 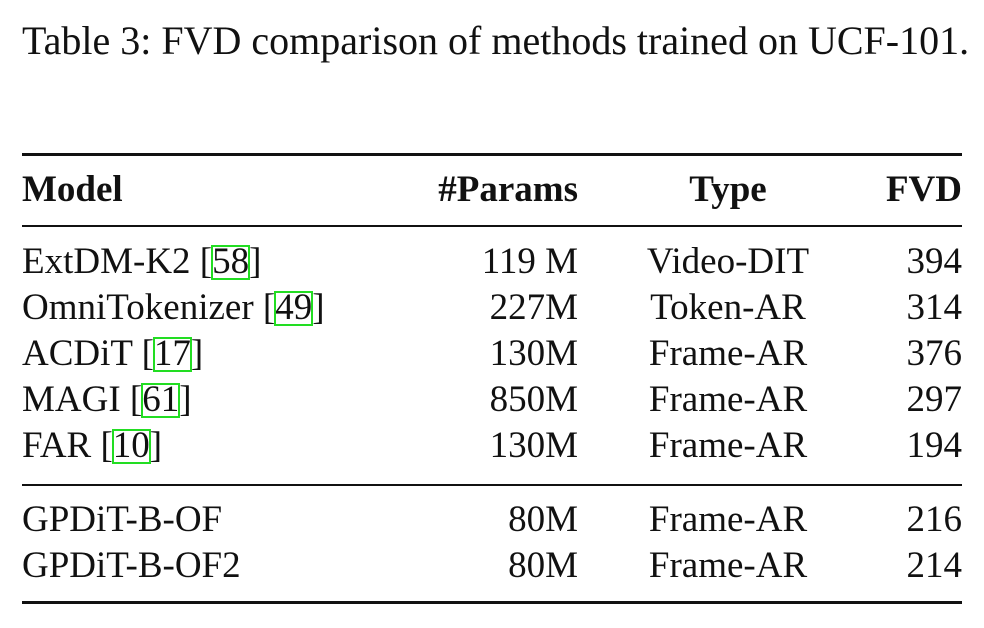 What do you see at coordinates (113, 353) in the screenshot?
I see `model-cell: ACDiT [17]` at bounding box center [113, 353].